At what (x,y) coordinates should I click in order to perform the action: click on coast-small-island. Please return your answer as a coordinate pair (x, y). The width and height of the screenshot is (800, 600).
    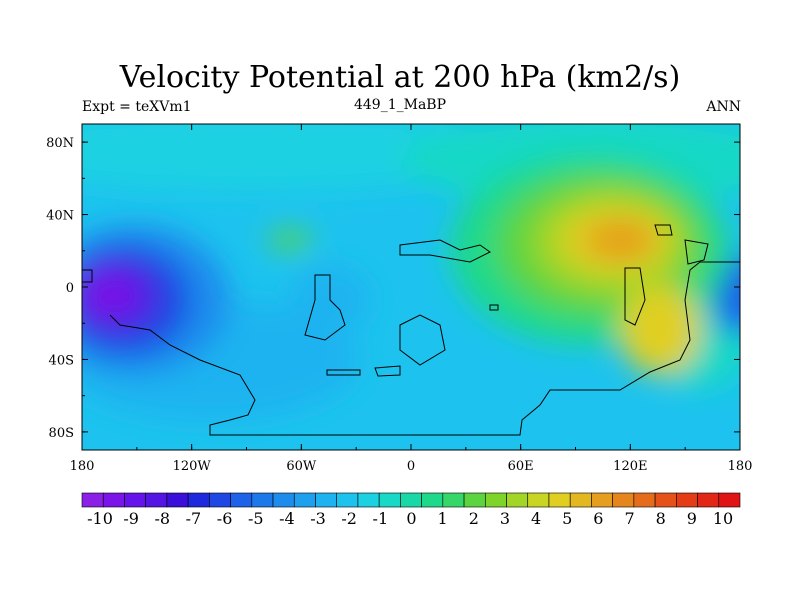
    Looking at the image, I should click on (494, 307).